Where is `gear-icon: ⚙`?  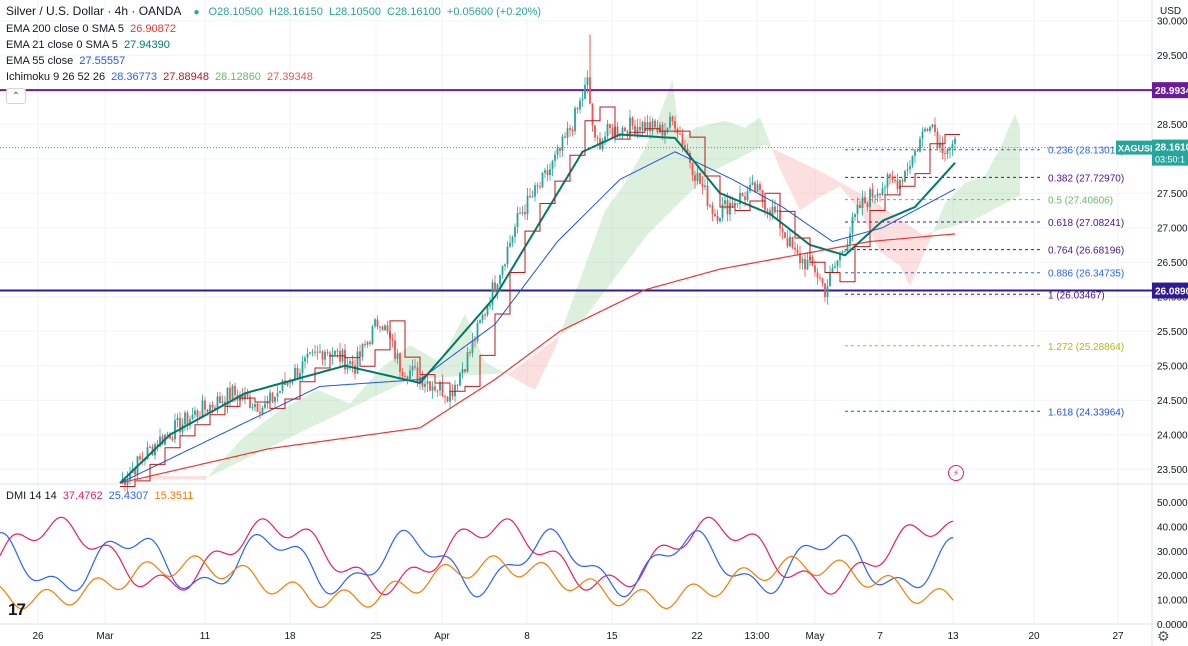 gear-icon: ⚙ is located at coordinates (1163, 636).